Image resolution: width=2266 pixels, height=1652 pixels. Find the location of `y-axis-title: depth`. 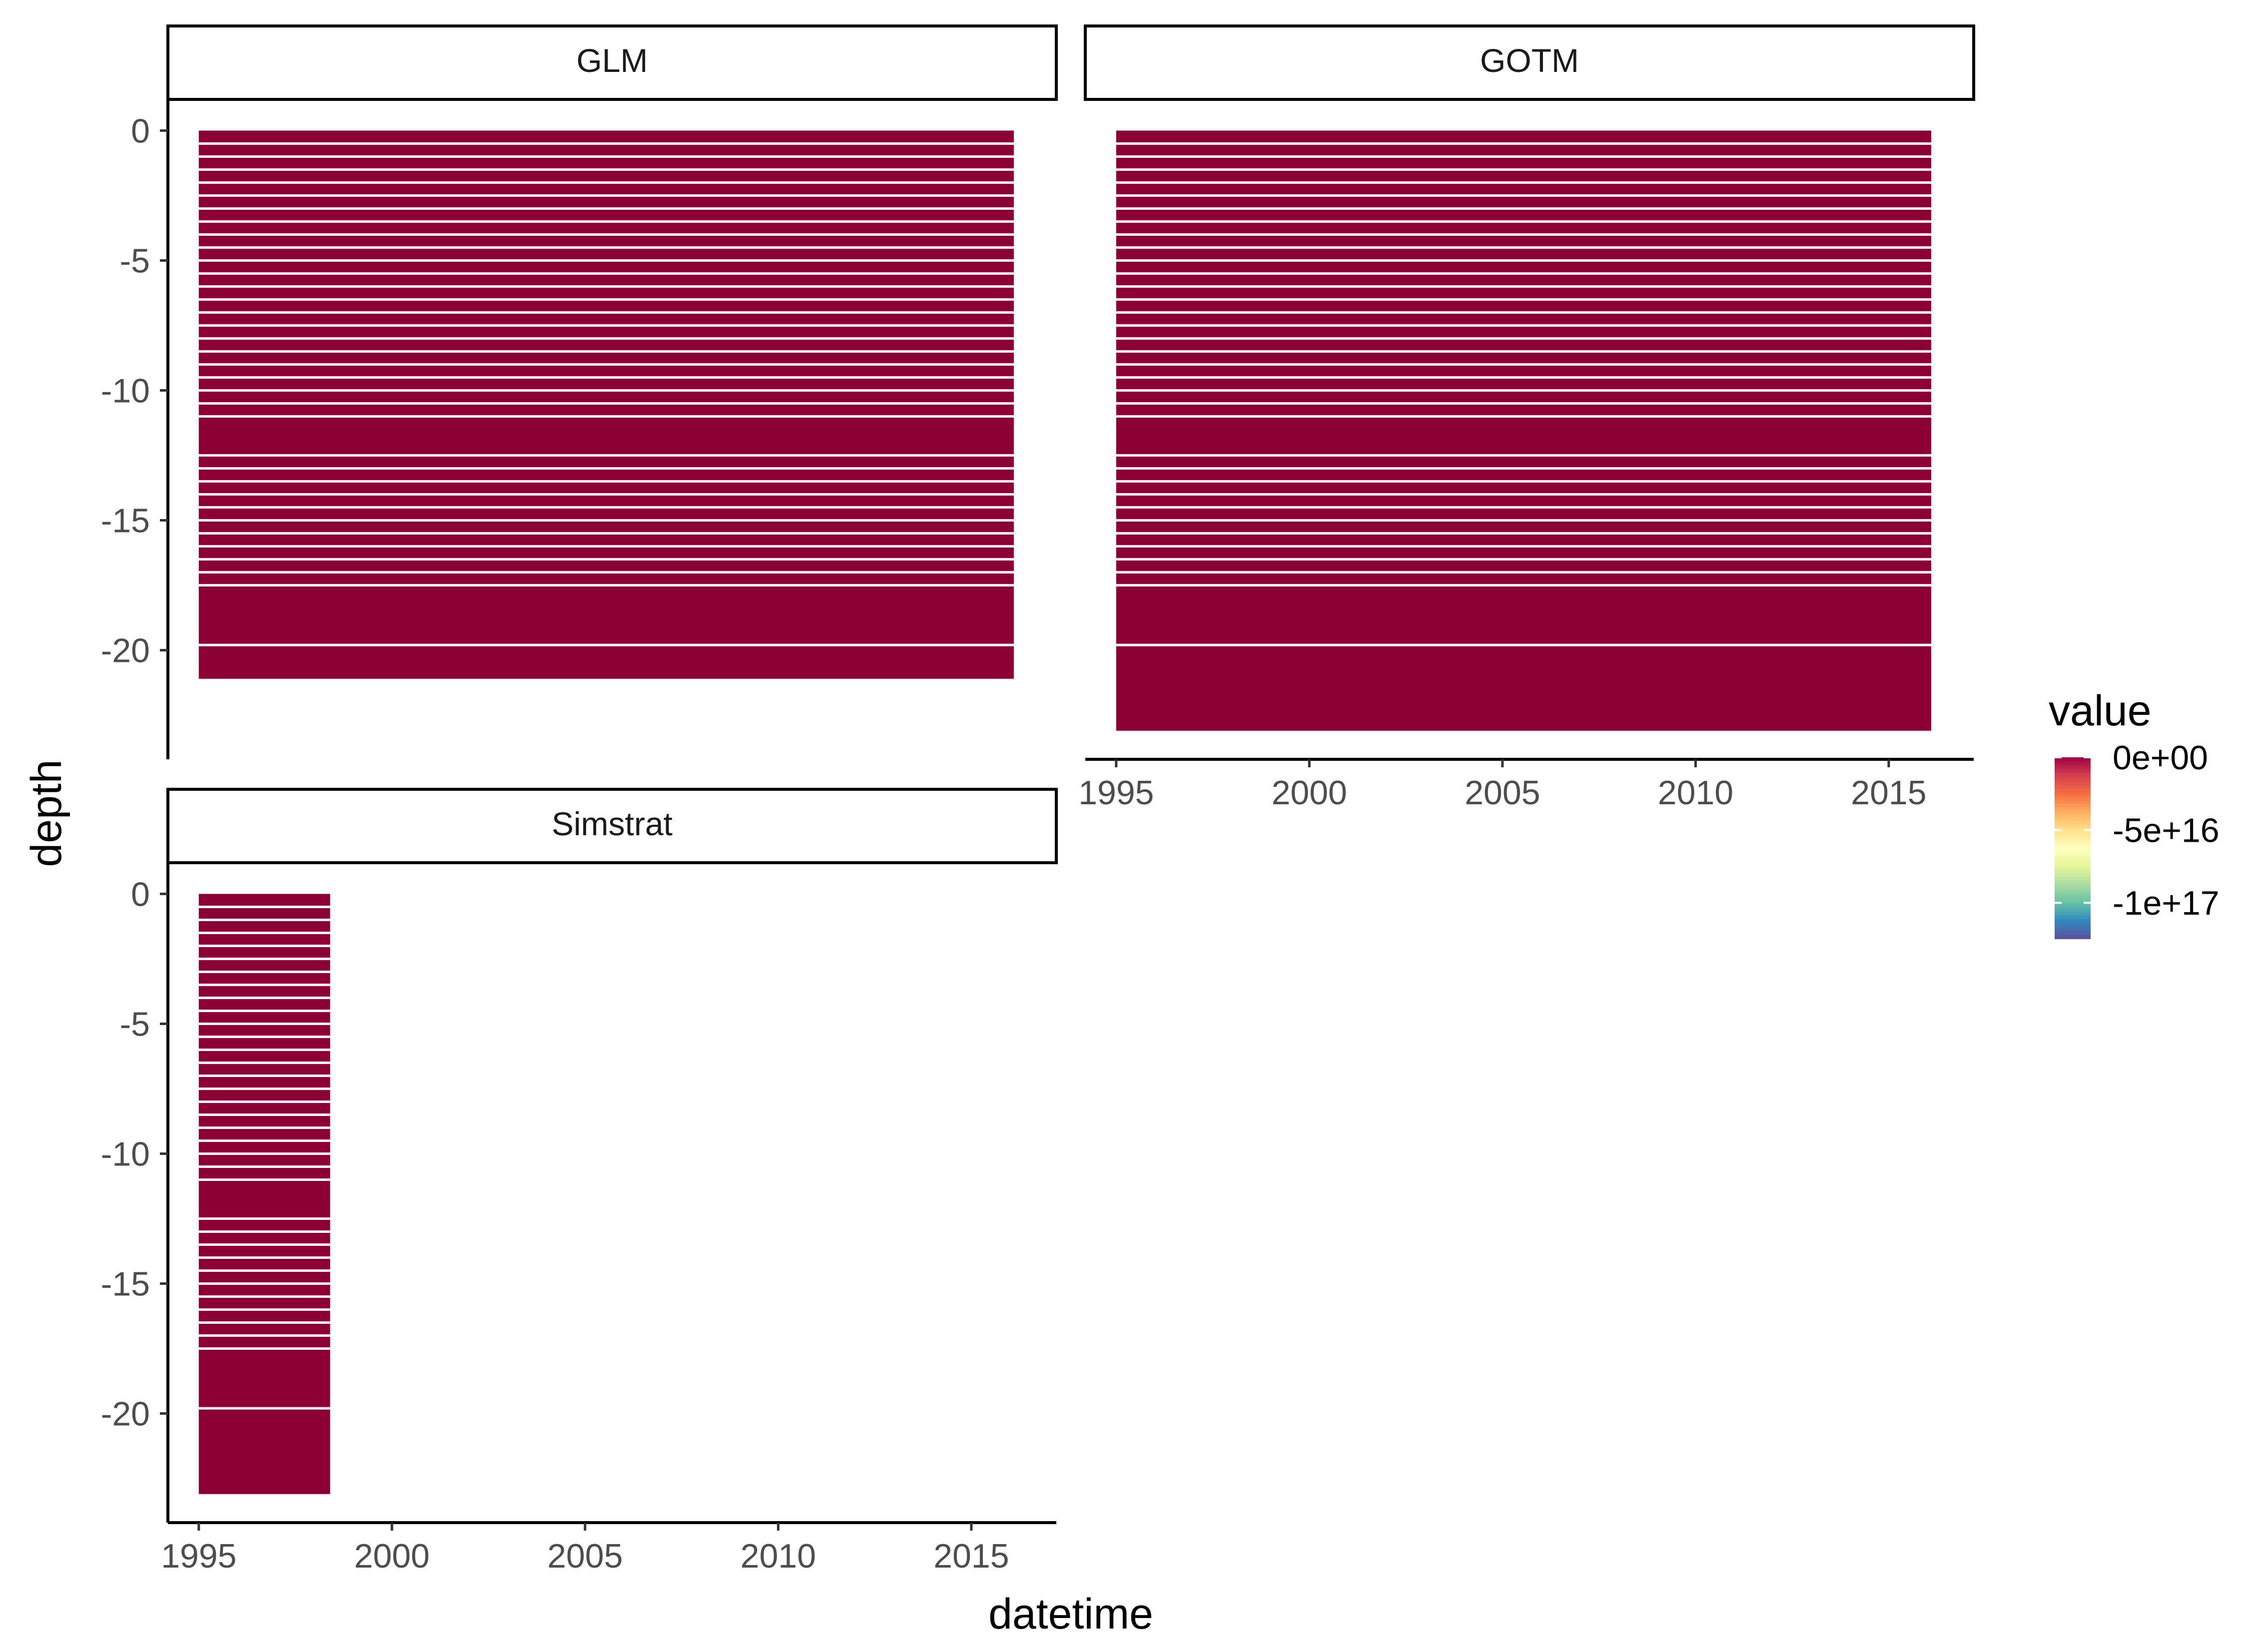

y-axis-title: depth is located at coordinates (46, 813).